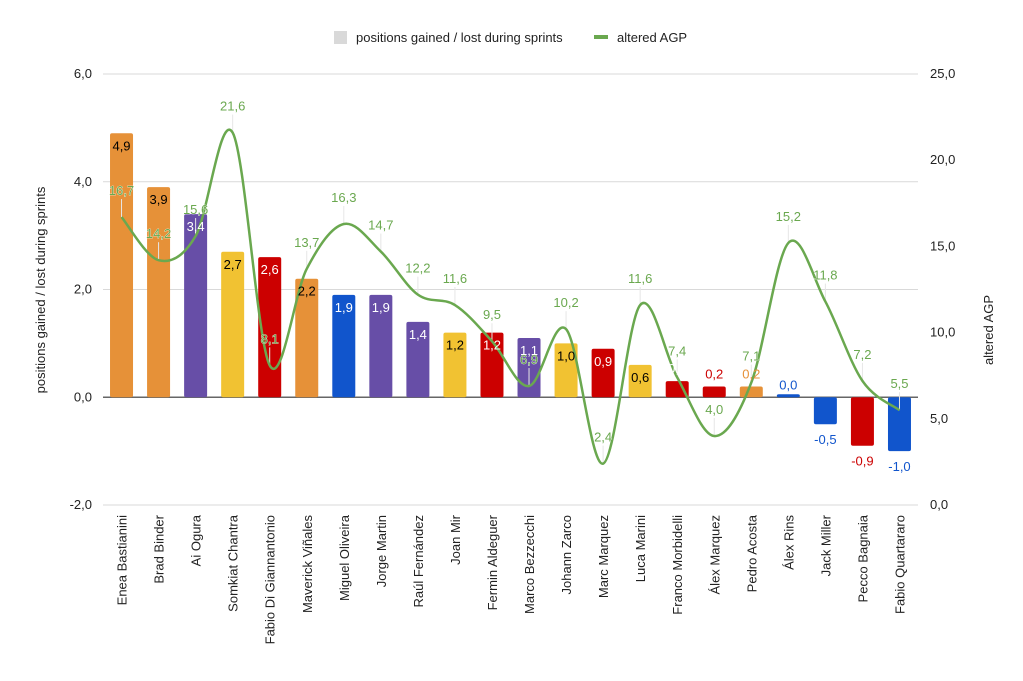 The height and width of the screenshot is (681, 1023). What do you see at coordinates (270, 338) in the screenshot?
I see `line-data-label: 8,1` at bounding box center [270, 338].